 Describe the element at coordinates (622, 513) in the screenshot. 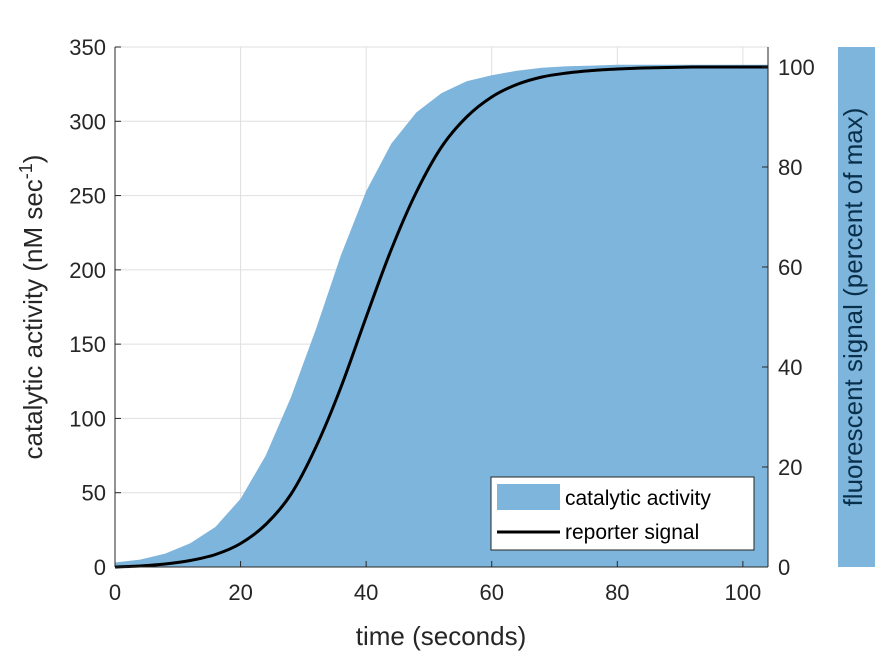

I see `legend: catalytic activity reporter signal` at that location.